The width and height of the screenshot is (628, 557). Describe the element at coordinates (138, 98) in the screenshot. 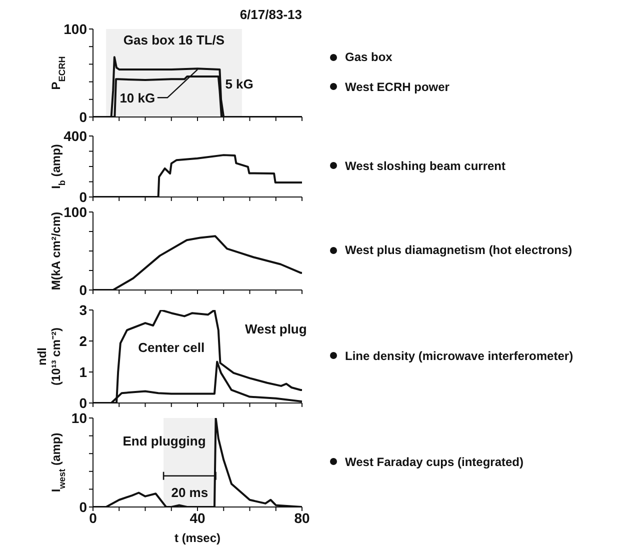

I see `series-label: 10 kG` at that location.